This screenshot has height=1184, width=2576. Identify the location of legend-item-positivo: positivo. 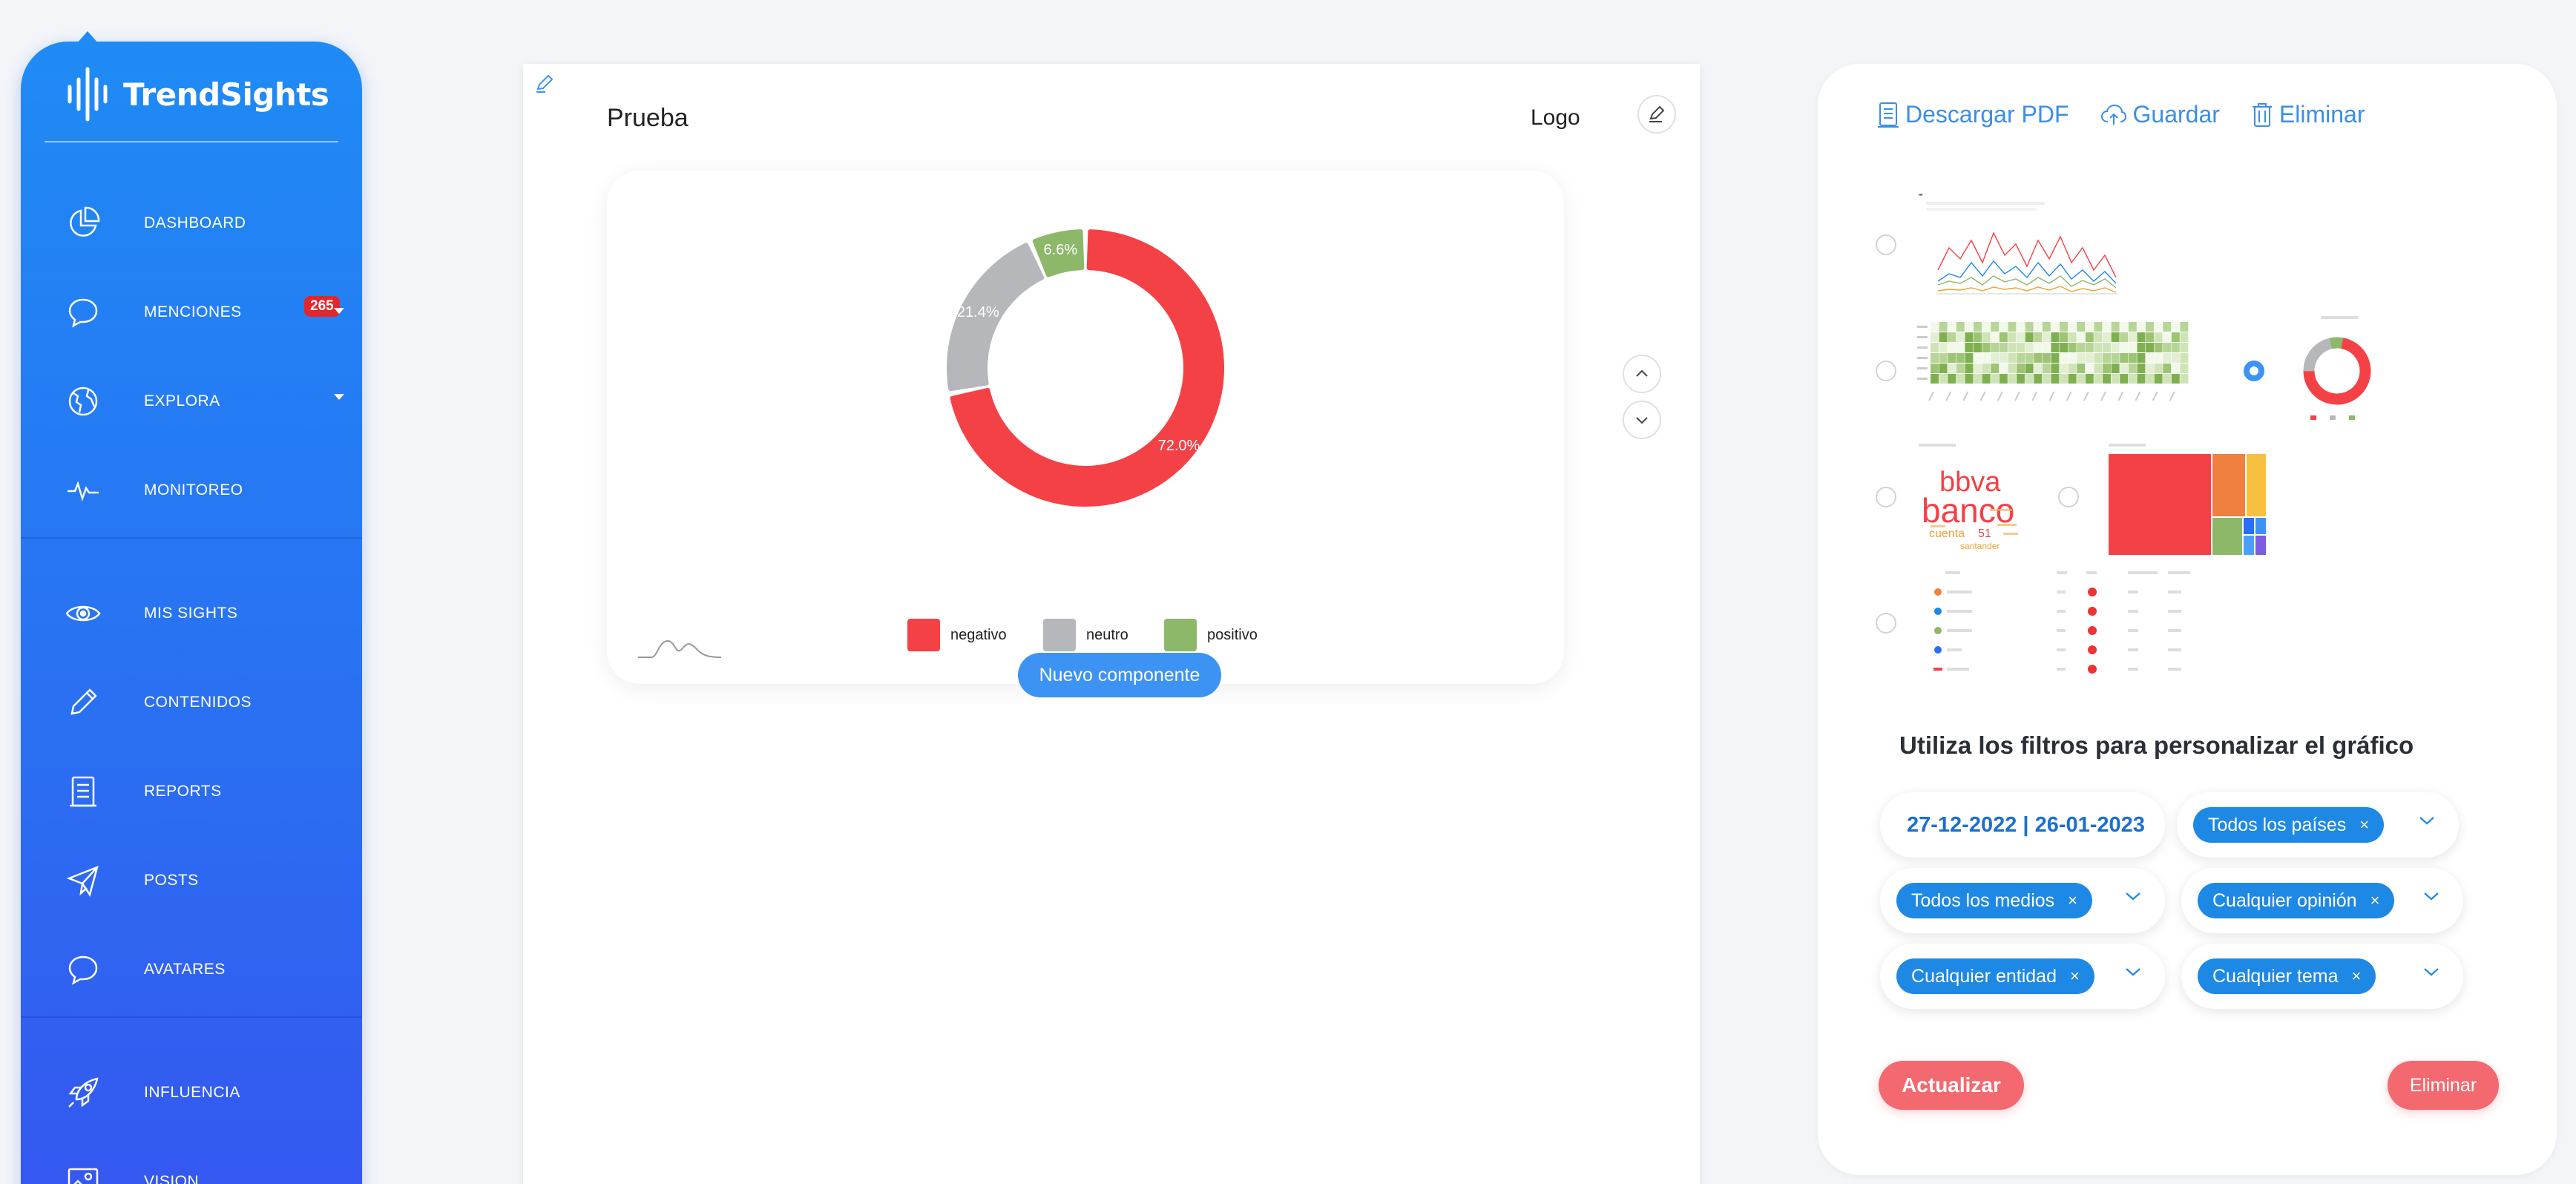
(1211, 635).